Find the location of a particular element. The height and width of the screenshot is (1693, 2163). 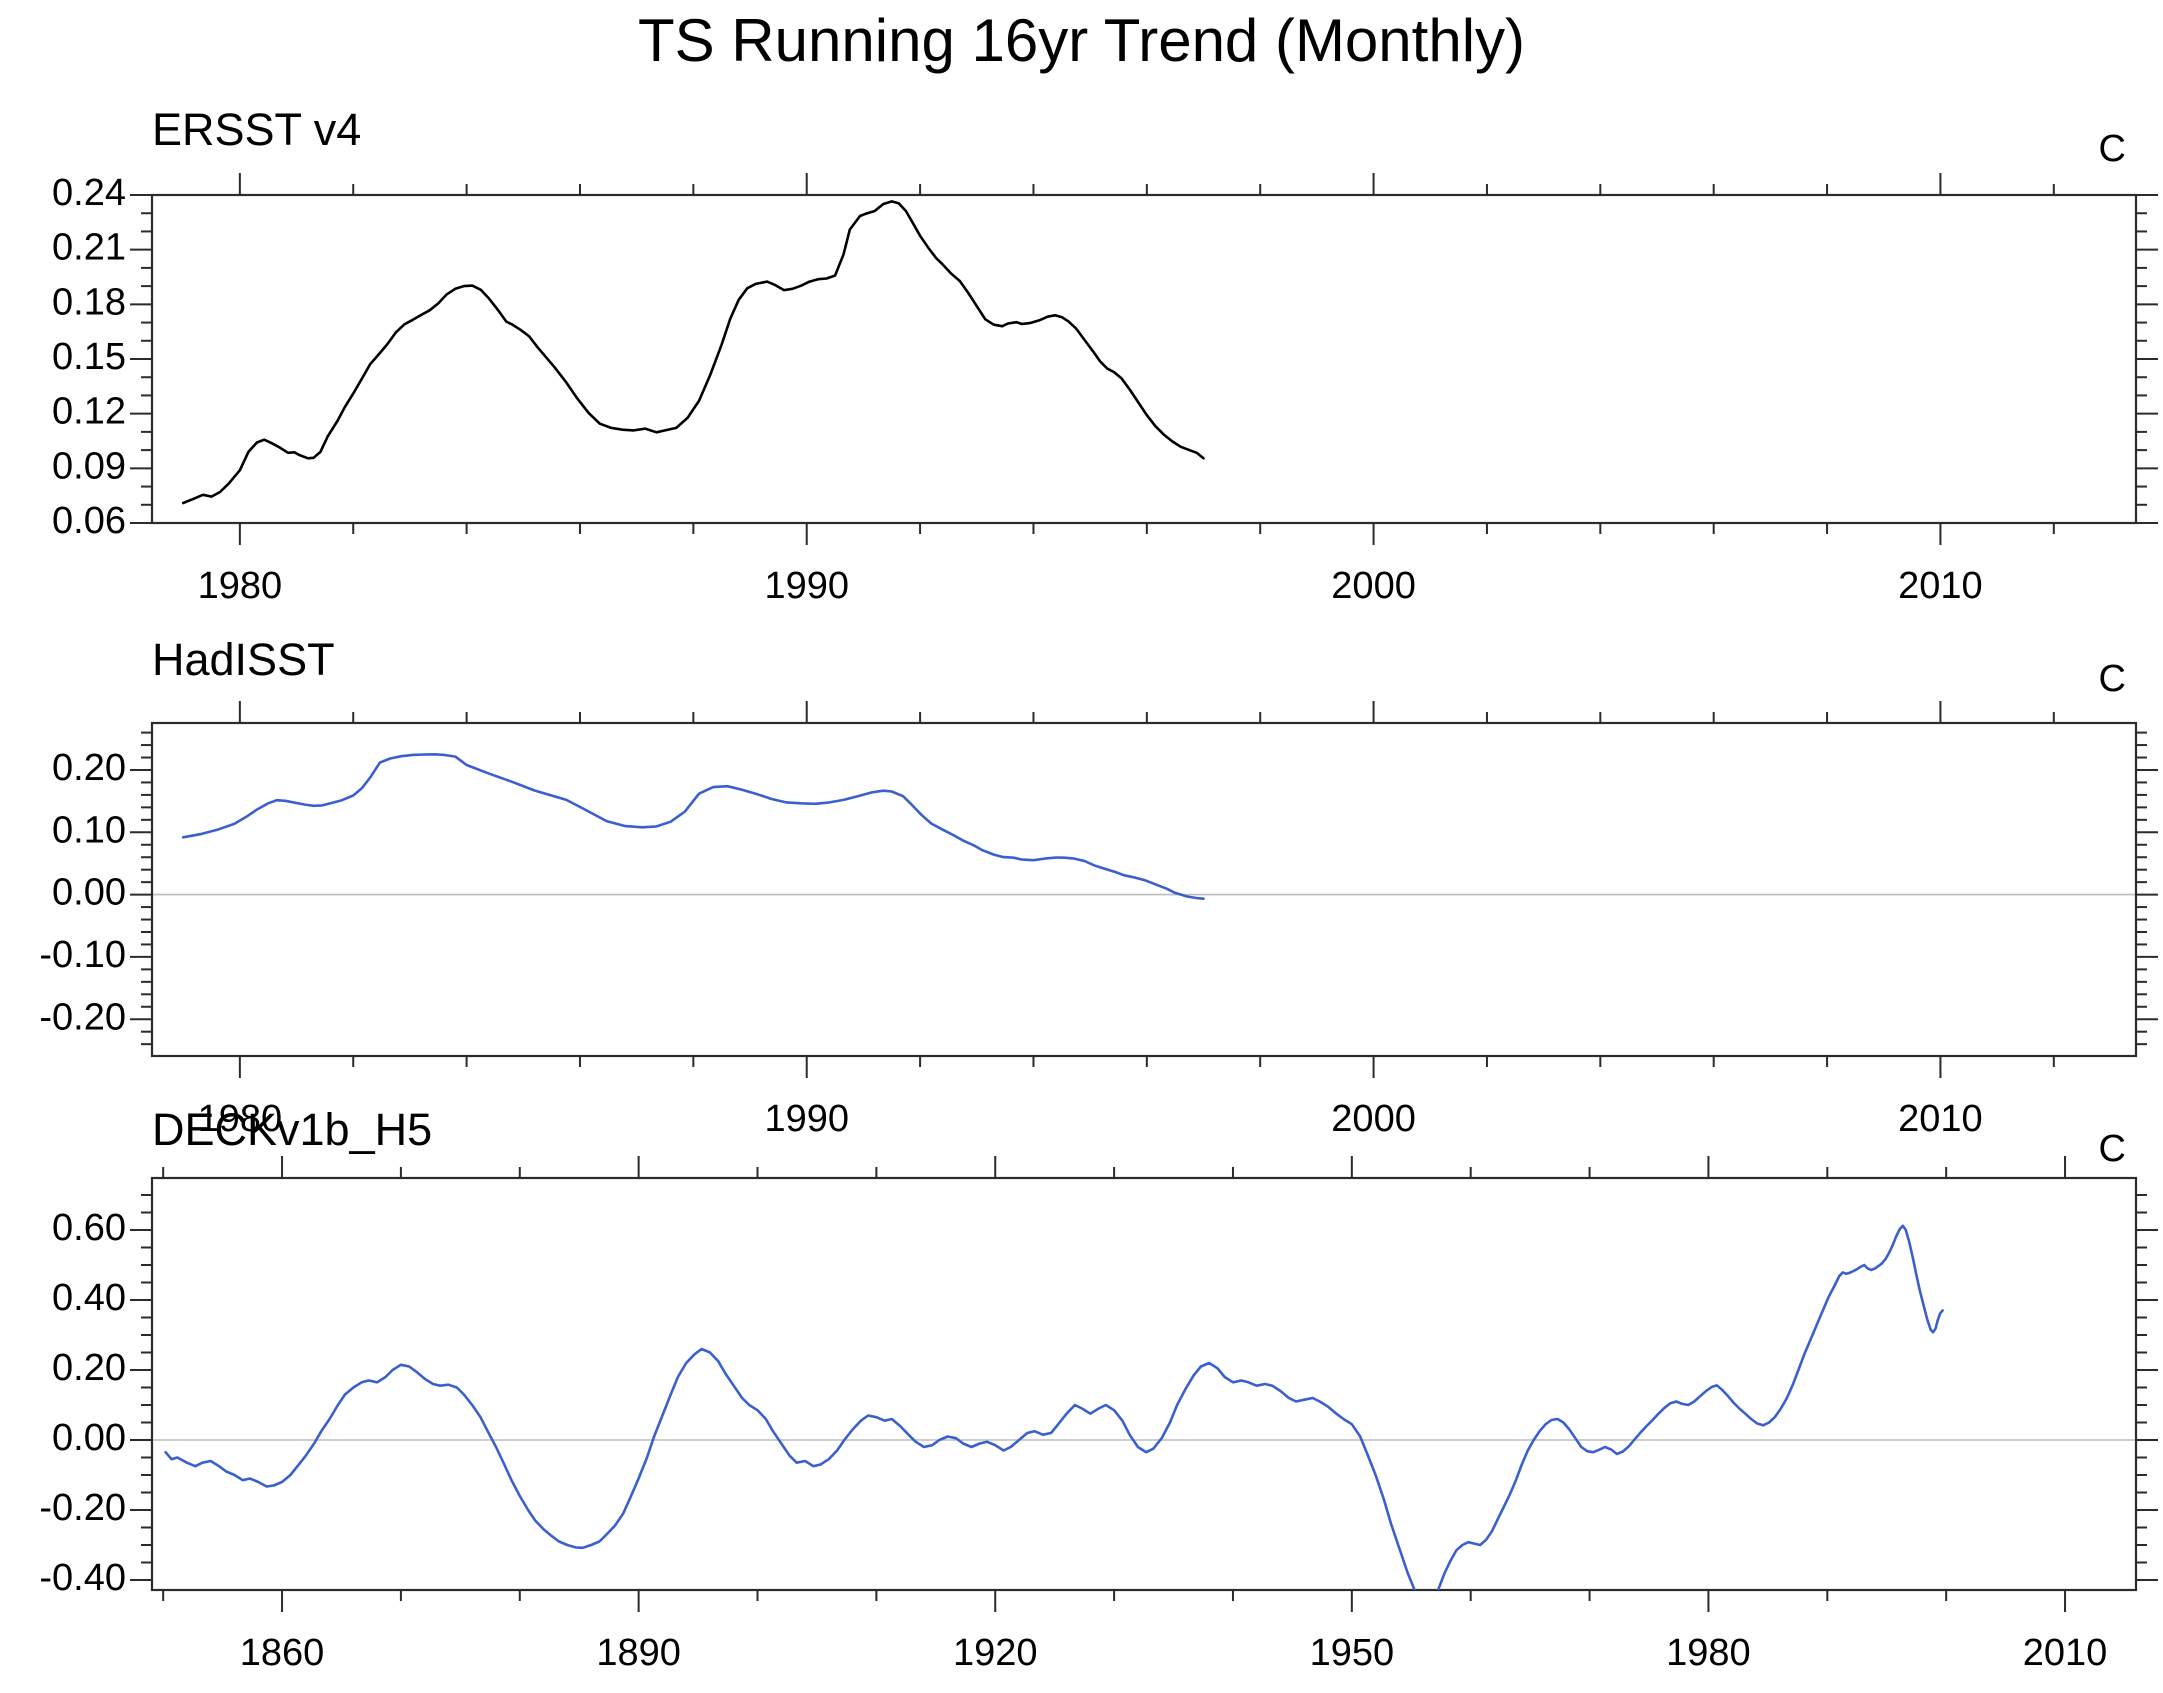

y-tick-label: -0.10 is located at coordinates (82, 955).